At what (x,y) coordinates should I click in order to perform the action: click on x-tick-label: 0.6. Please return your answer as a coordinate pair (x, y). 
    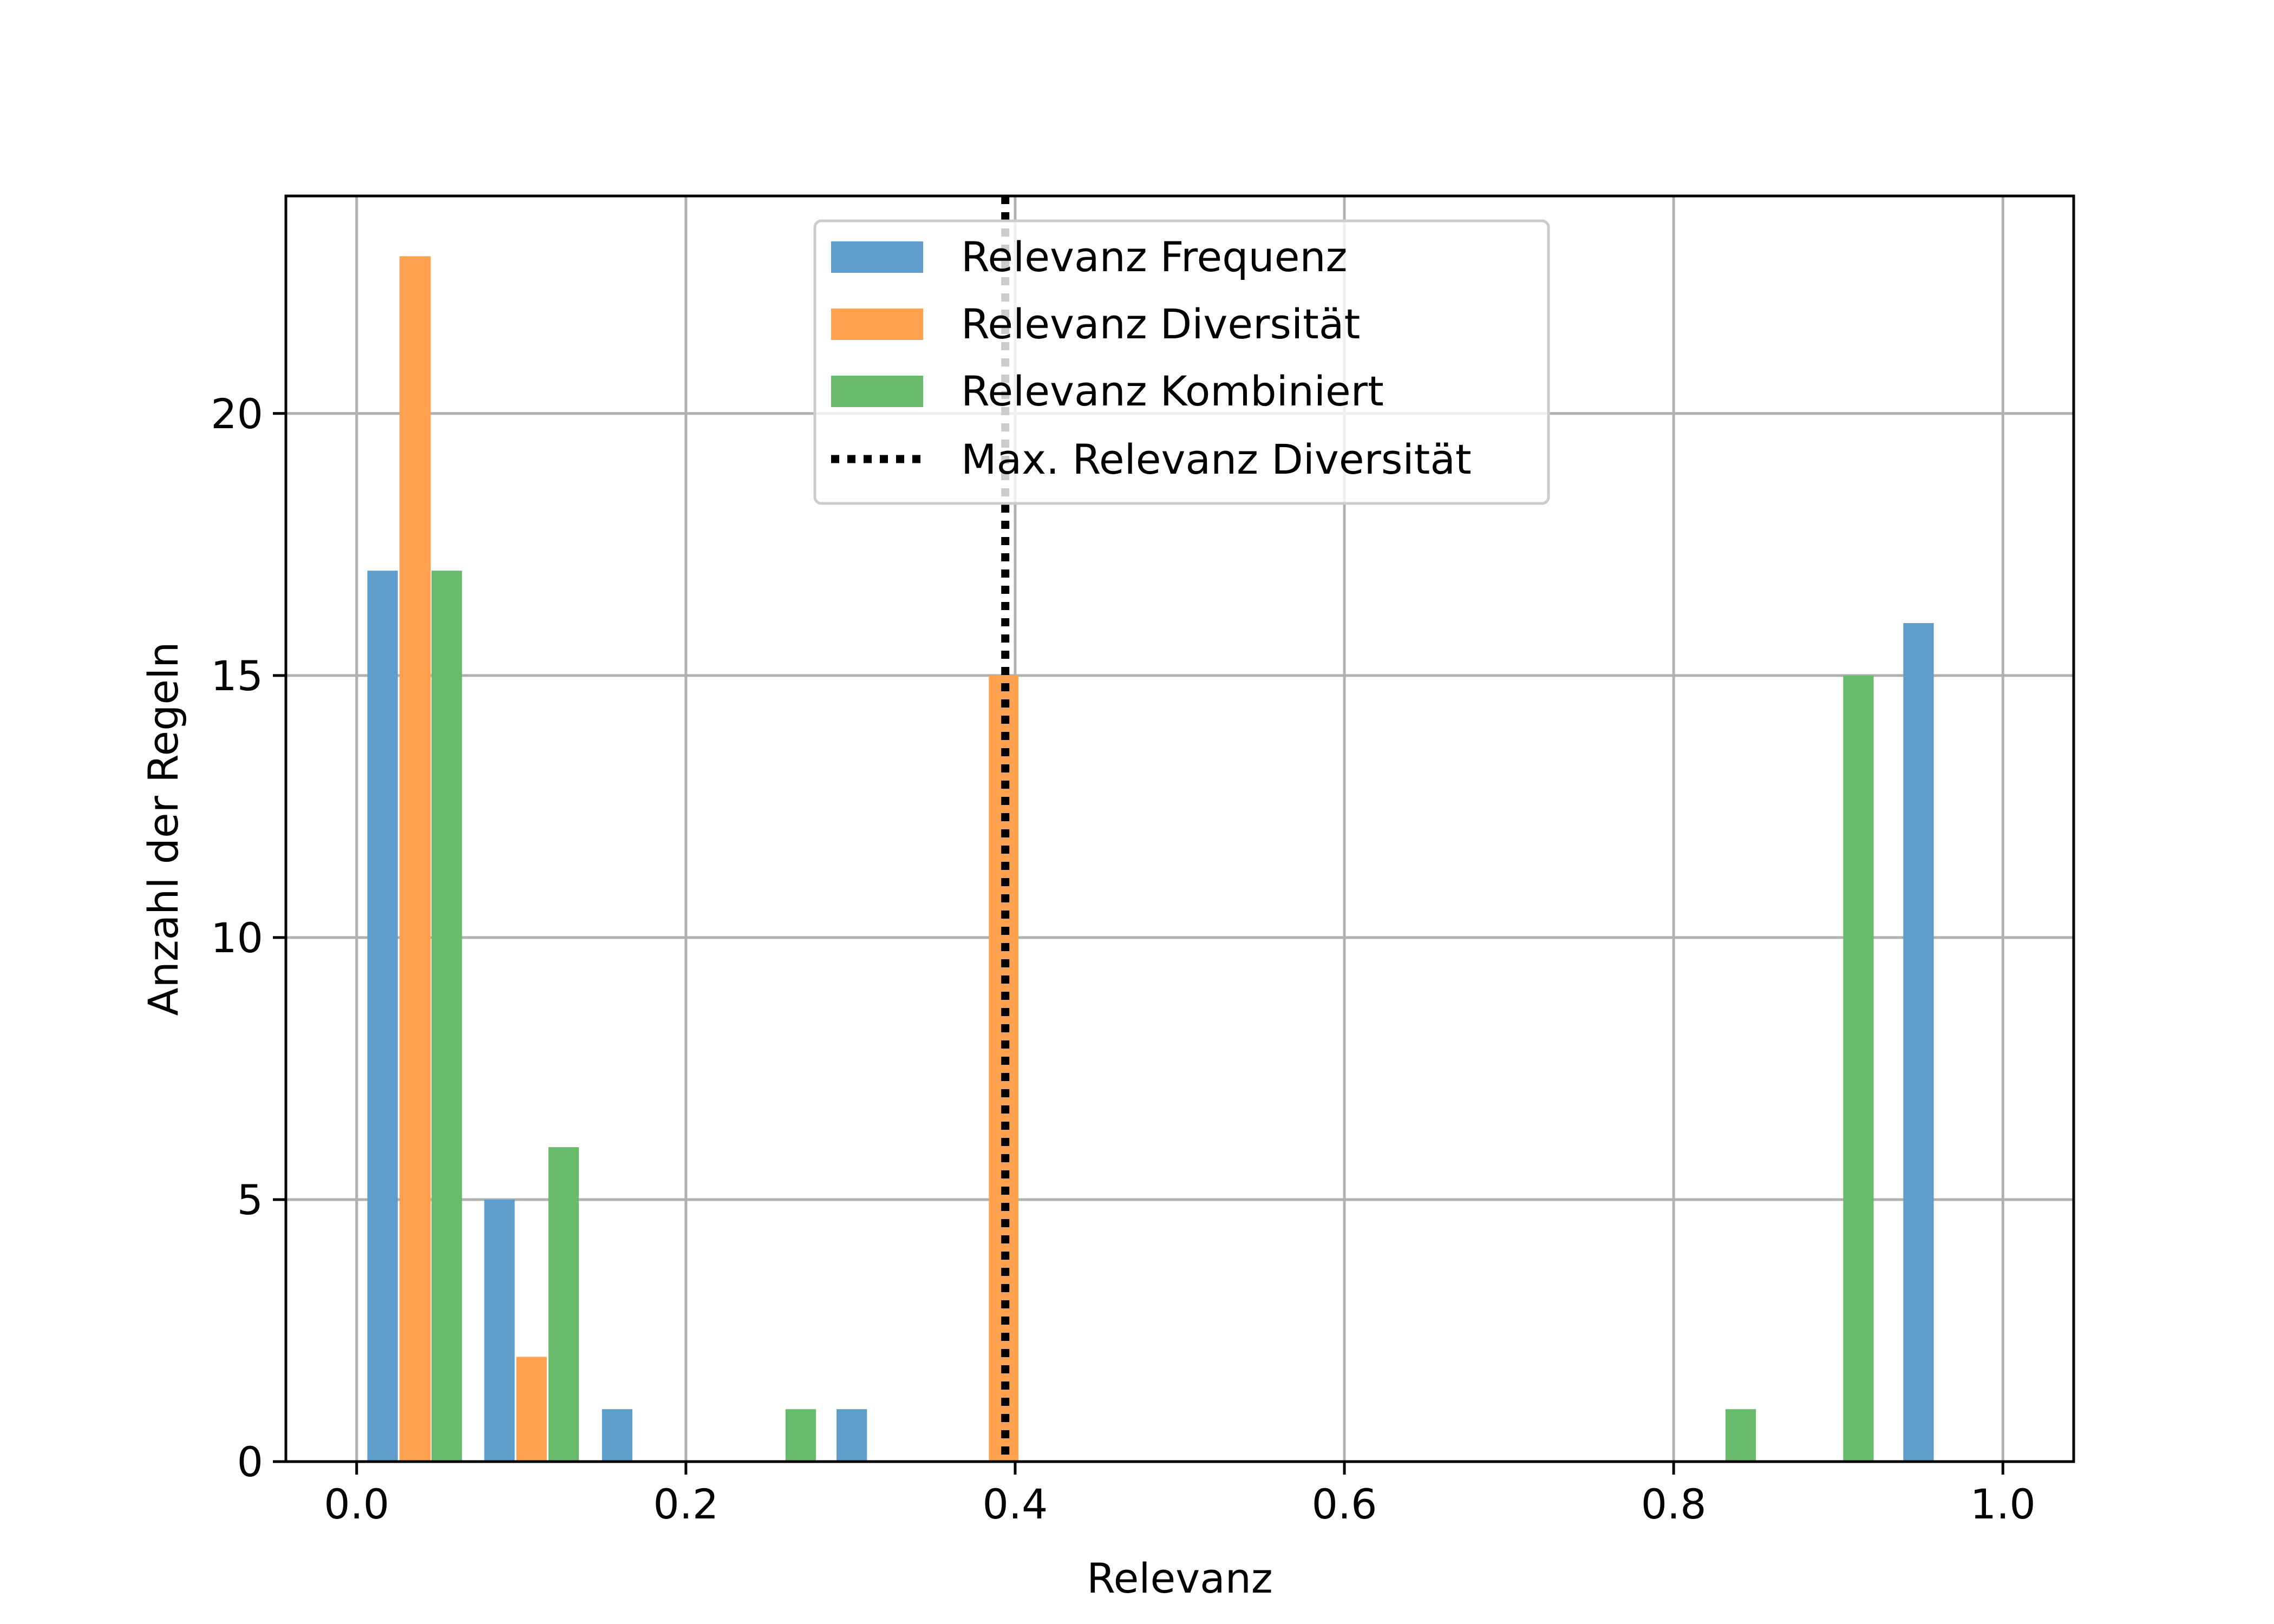
    Looking at the image, I should click on (1344, 1504).